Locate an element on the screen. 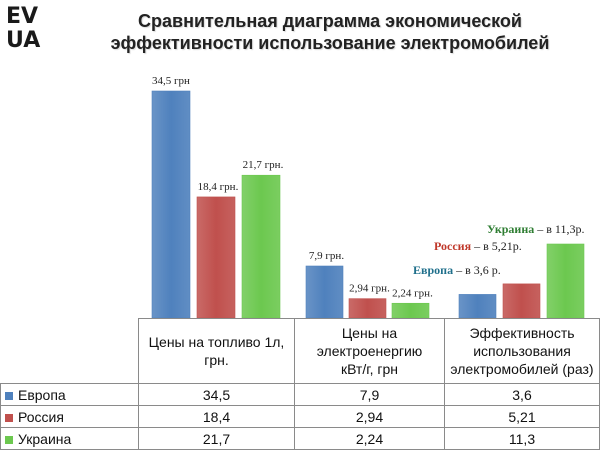 This screenshot has height=458, width=600. bar-russia-cat2 is located at coordinates (367, 308).